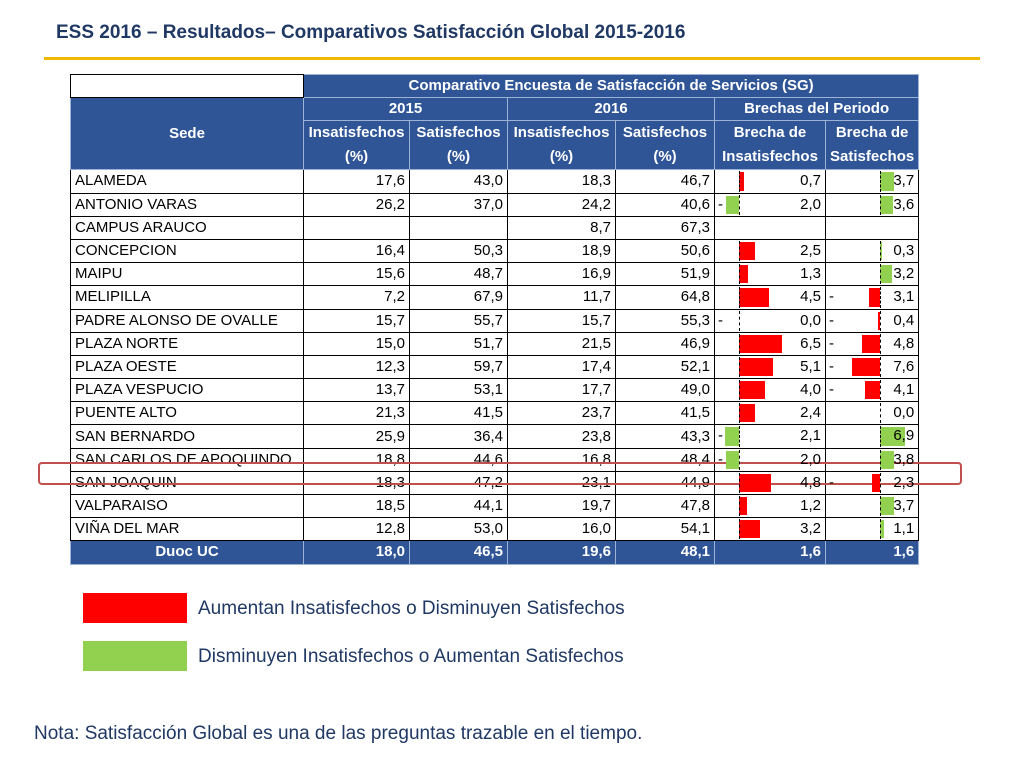 This screenshot has height=768, width=1024. I want to click on insat-2015-cell: 15,0, so click(356, 343).